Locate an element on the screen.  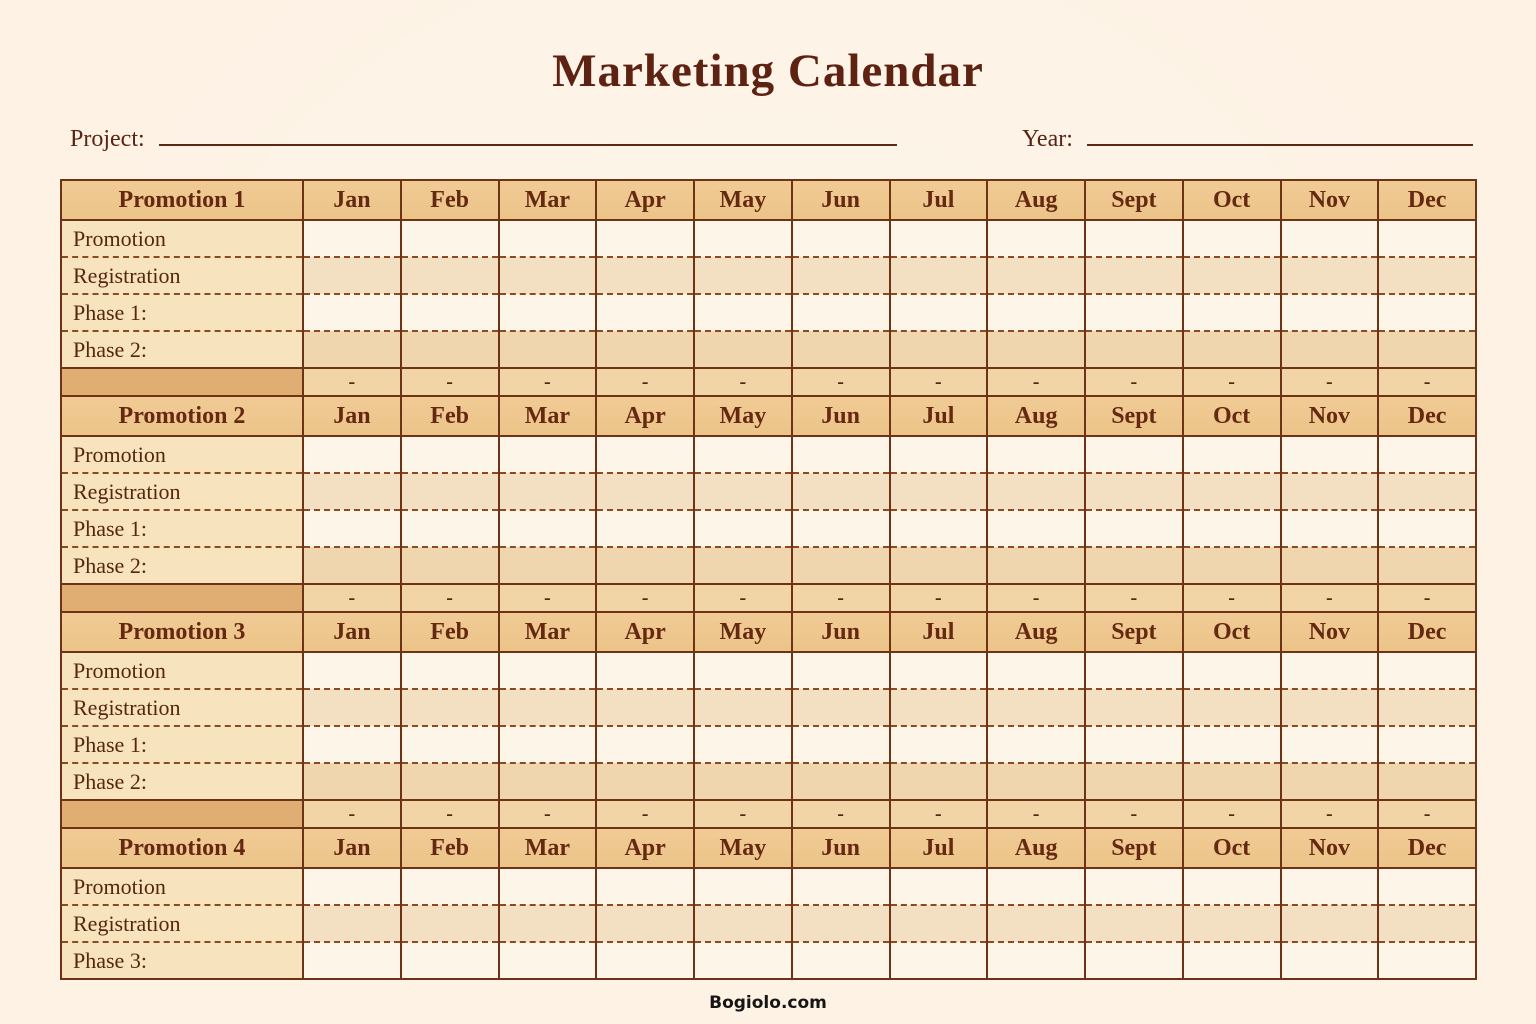
row-label: Phase 3: is located at coordinates (182, 960).